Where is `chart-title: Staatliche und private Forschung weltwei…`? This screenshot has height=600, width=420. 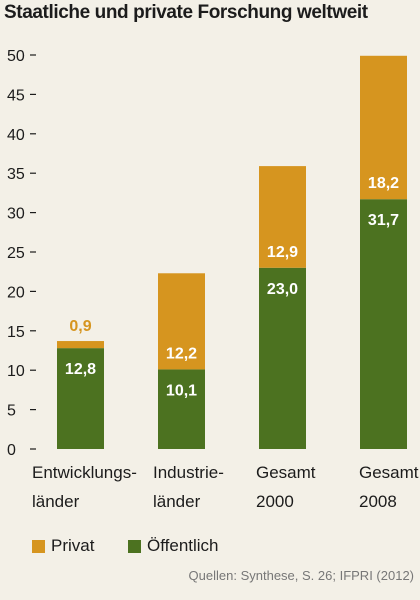 chart-title: Staatliche und private Forschung weltwei… is located at coordinates (186, 12).